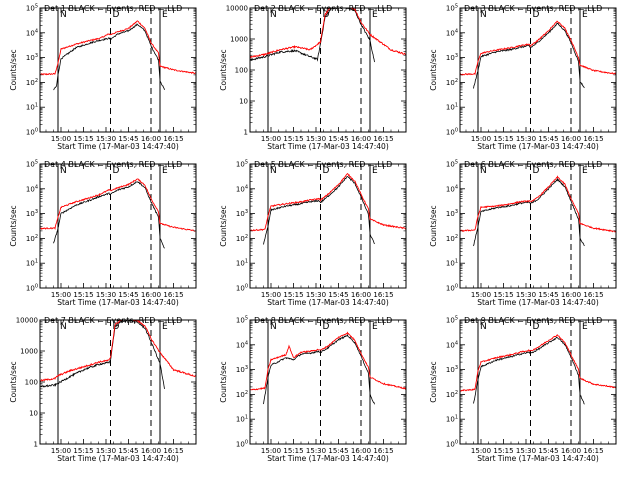 This screenshot has width=640, height=480. I want to click on y-tick-label: 1000, so click(239, 40).